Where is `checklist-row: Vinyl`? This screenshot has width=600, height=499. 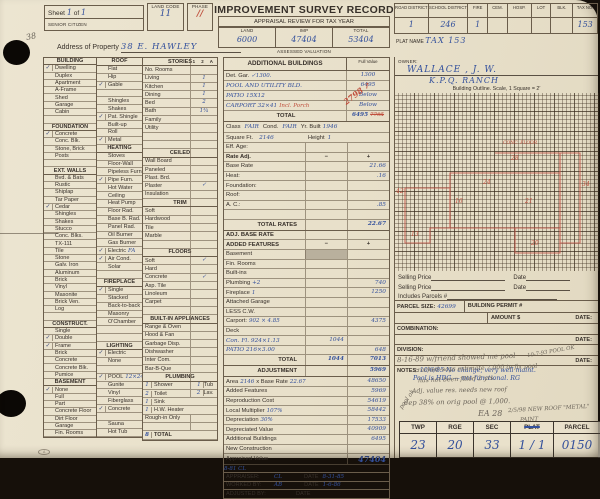
checklist-row: Vinyl is located at coordinates (119, 393).